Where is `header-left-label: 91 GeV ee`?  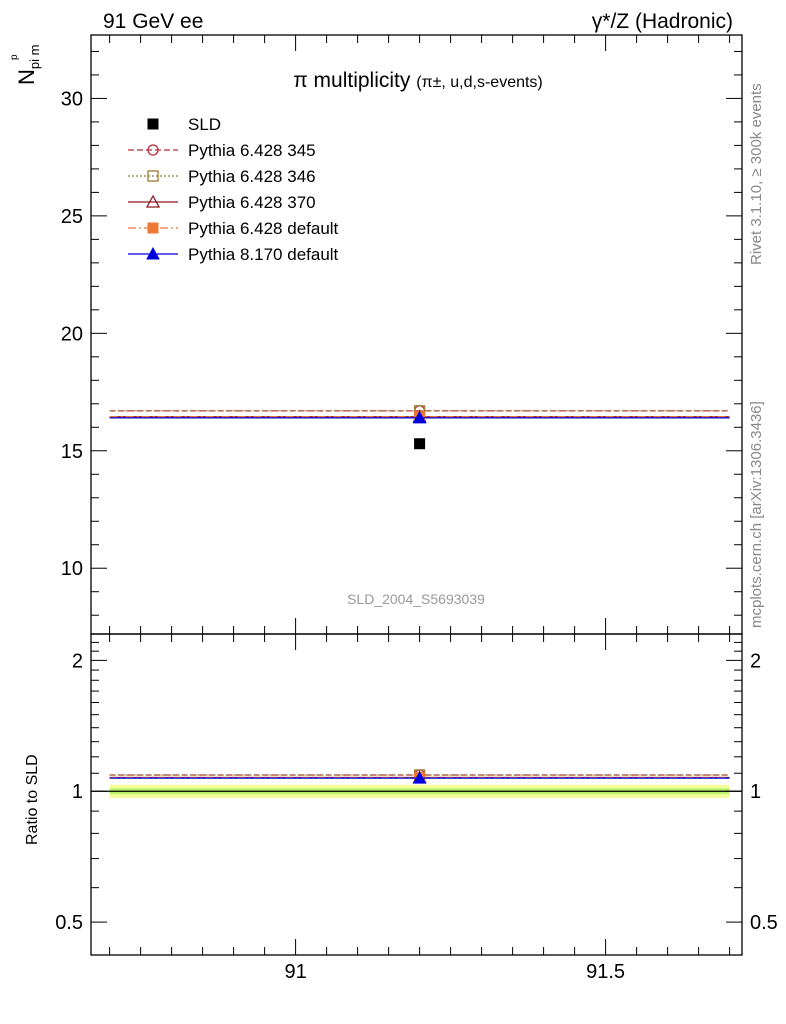 header-left-label: 91 GeV ee is located at coordinates (153, 21).